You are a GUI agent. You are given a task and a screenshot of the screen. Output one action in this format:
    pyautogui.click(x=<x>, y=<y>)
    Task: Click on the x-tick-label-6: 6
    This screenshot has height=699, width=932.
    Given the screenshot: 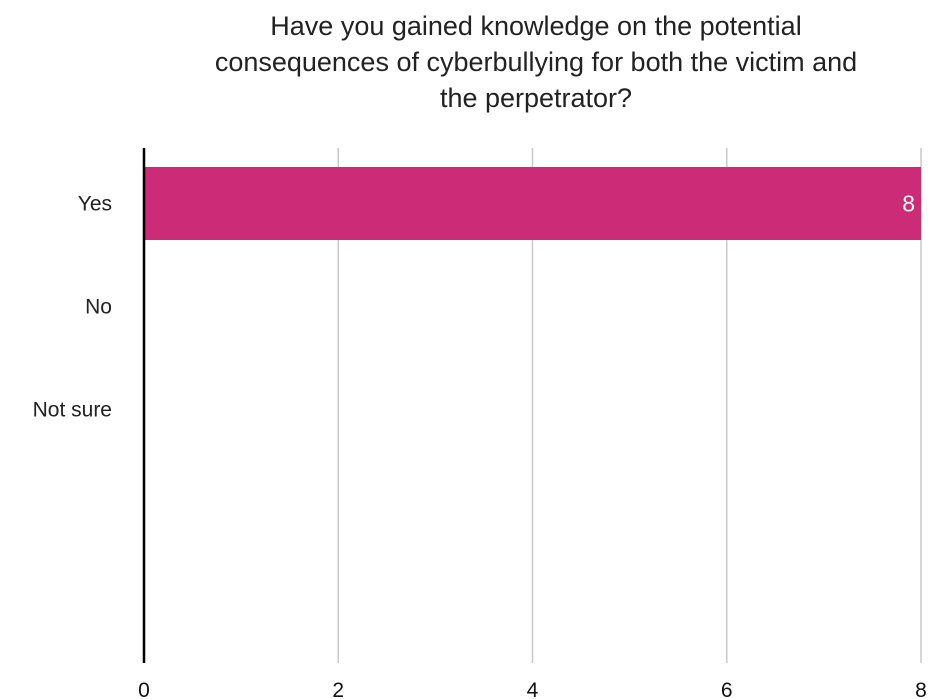 What is the action you would take?
    pyautogui.click(x=727, y=689)
    